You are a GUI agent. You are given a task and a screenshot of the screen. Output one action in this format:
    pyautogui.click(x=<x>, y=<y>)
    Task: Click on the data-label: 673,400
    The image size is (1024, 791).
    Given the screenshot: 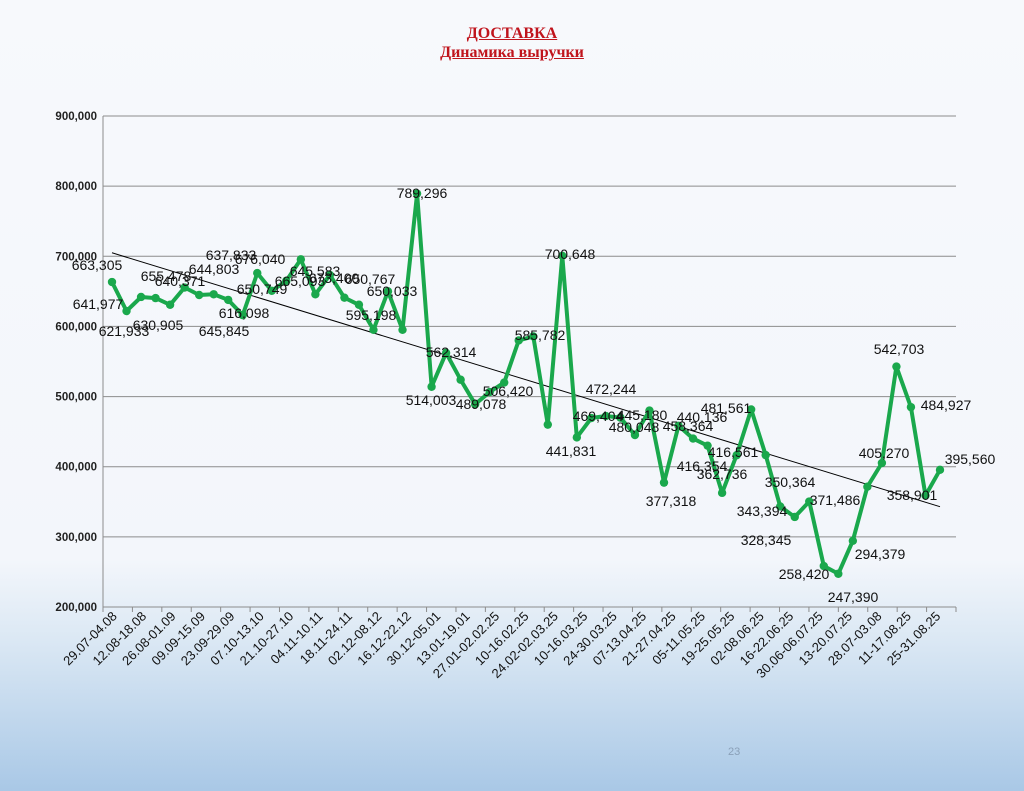 What is the action you would take?
    pyautogui.click(x=334, y=278)
    